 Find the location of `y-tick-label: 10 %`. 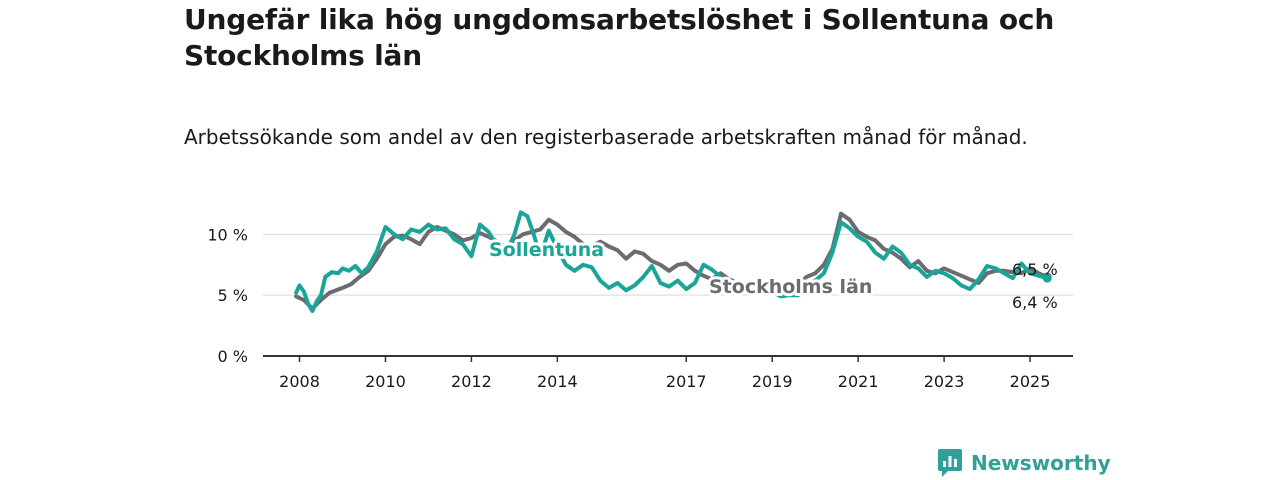

y-tick-label: 10 % is located at coordinates (227, 234).